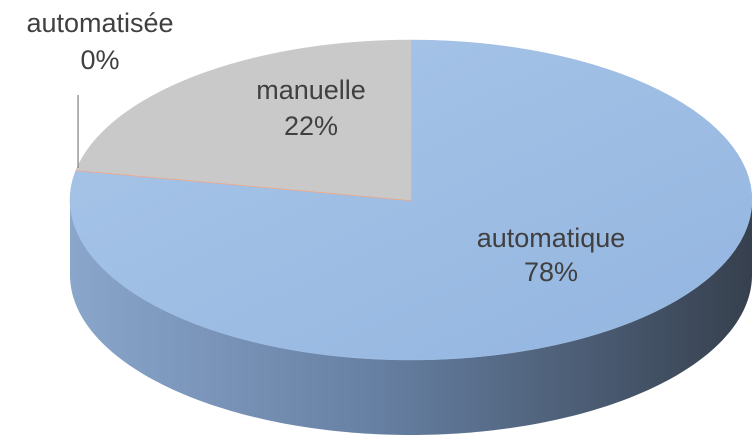  I want to click on slice-label: automatisée, so click(99, 23).